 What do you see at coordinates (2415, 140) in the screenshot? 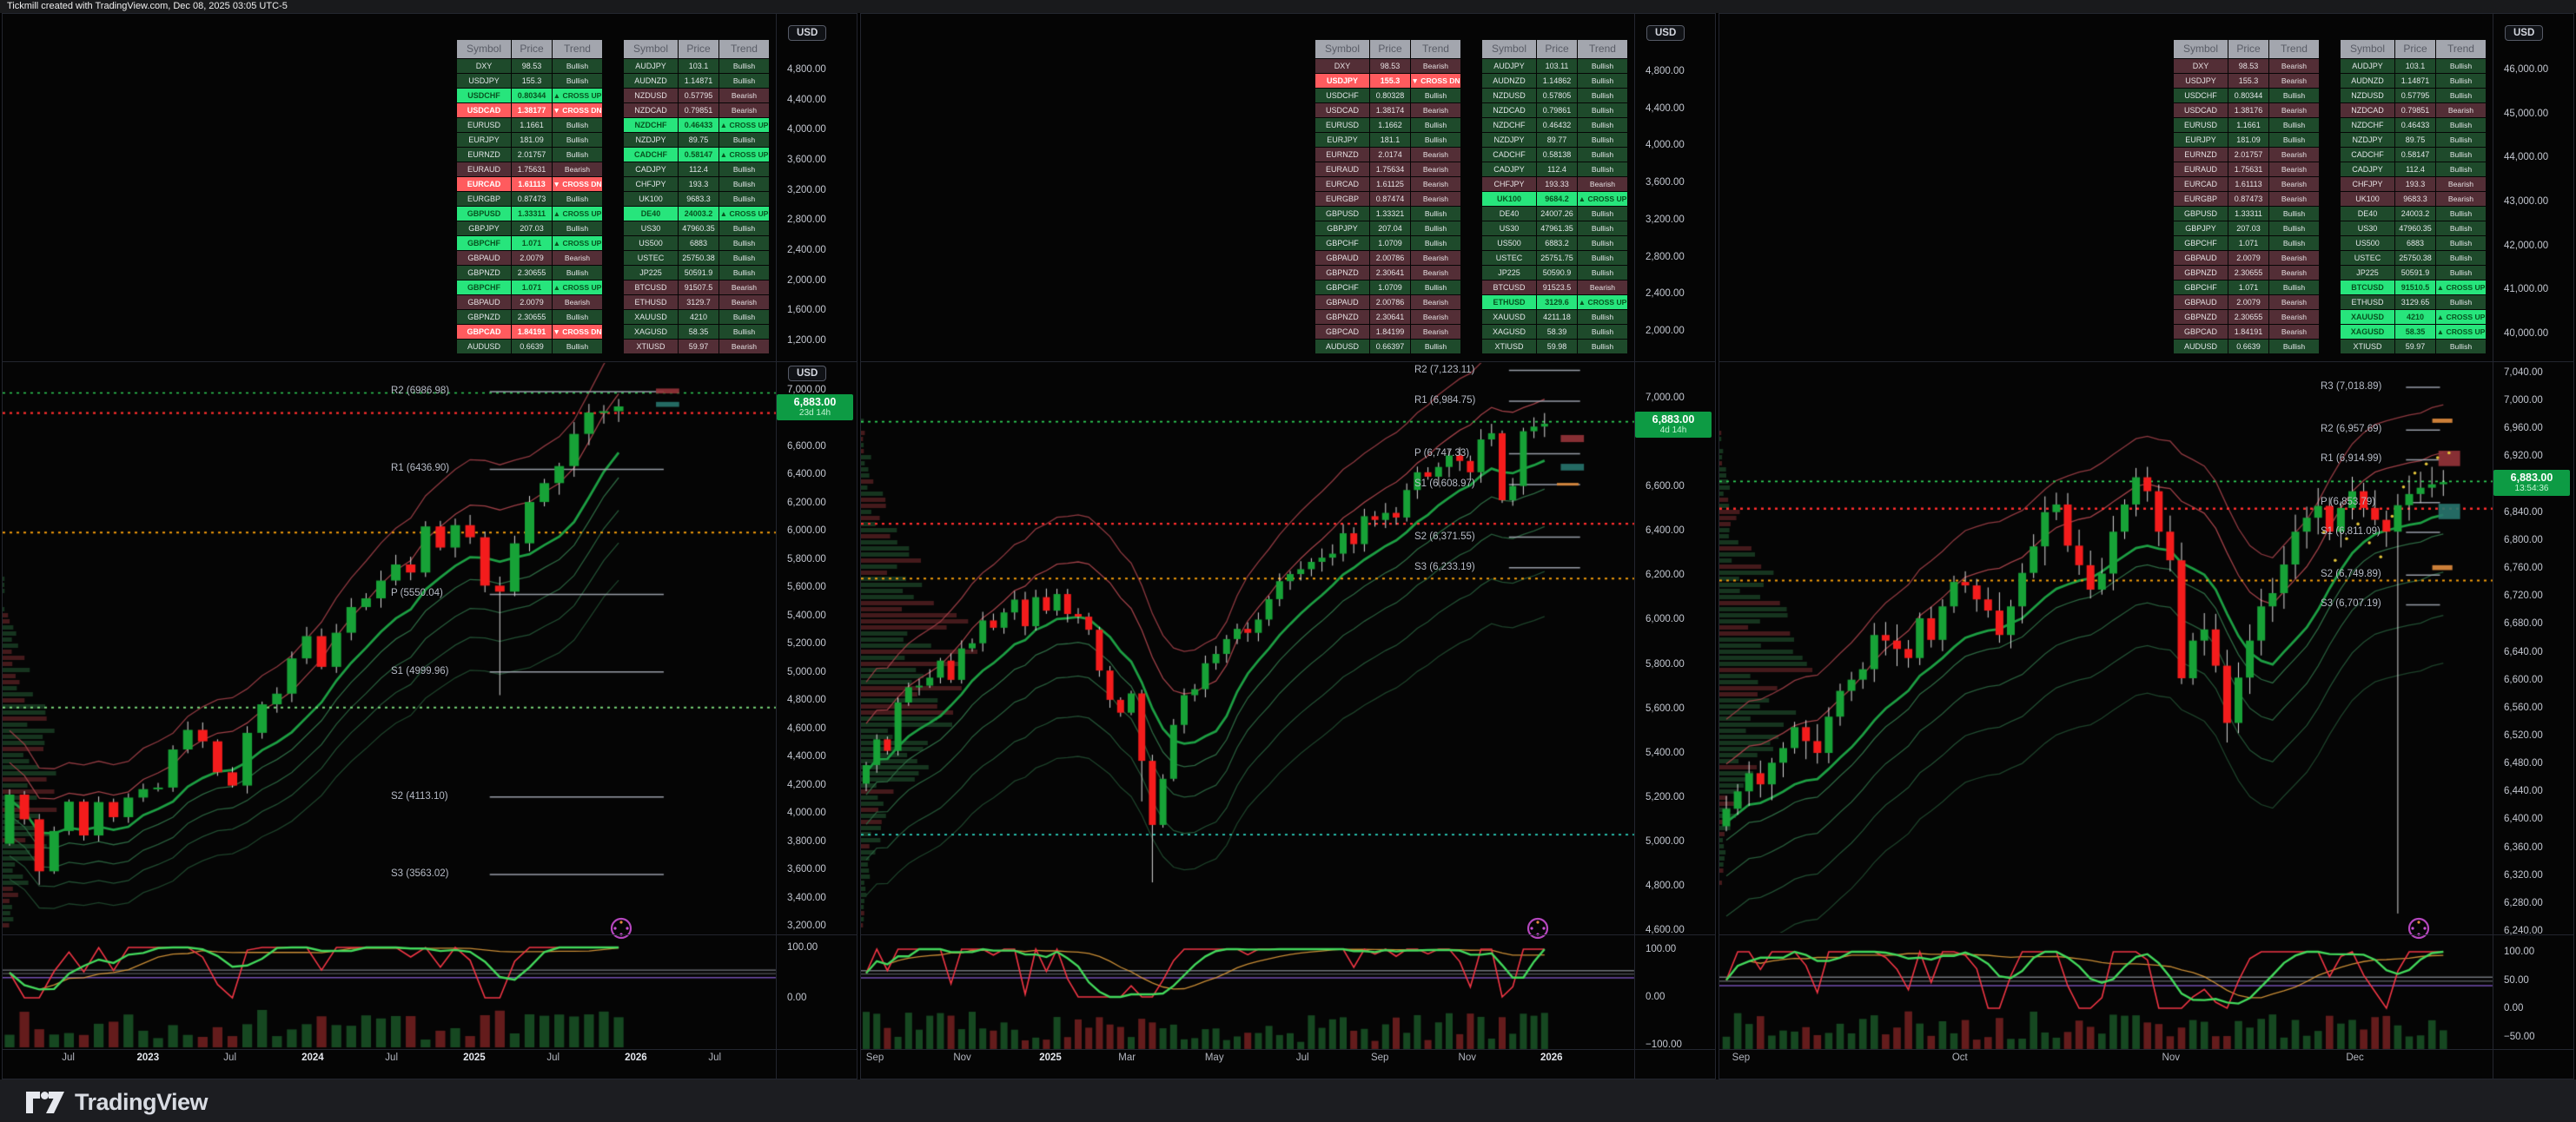
I see `watchlist-price: 89.75` at bounding box center [2415, 140].